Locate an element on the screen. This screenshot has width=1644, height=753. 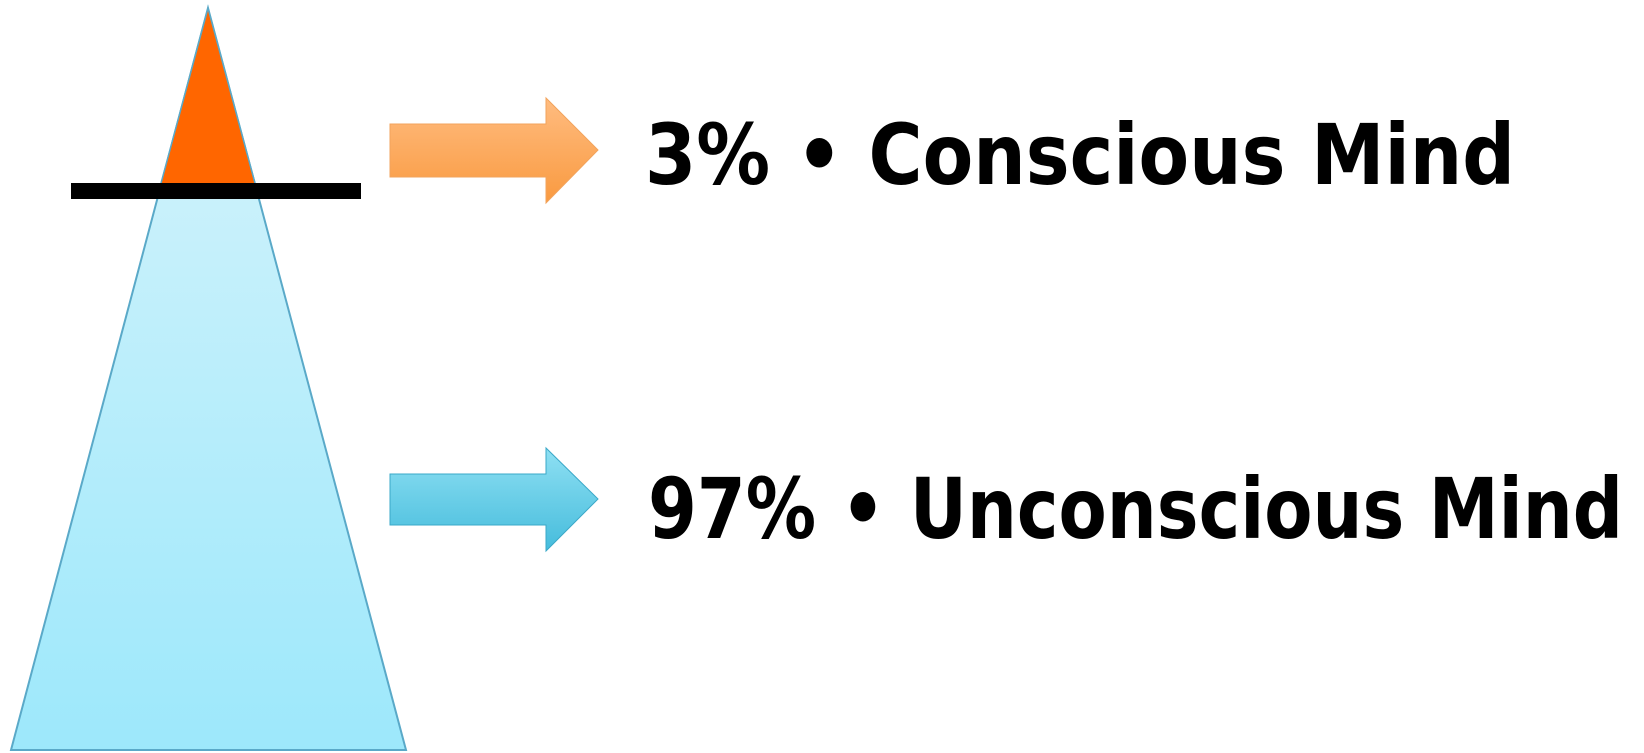
unconscious-label: 97% • Unconscious Mind is located at coordinates (1135, 509).